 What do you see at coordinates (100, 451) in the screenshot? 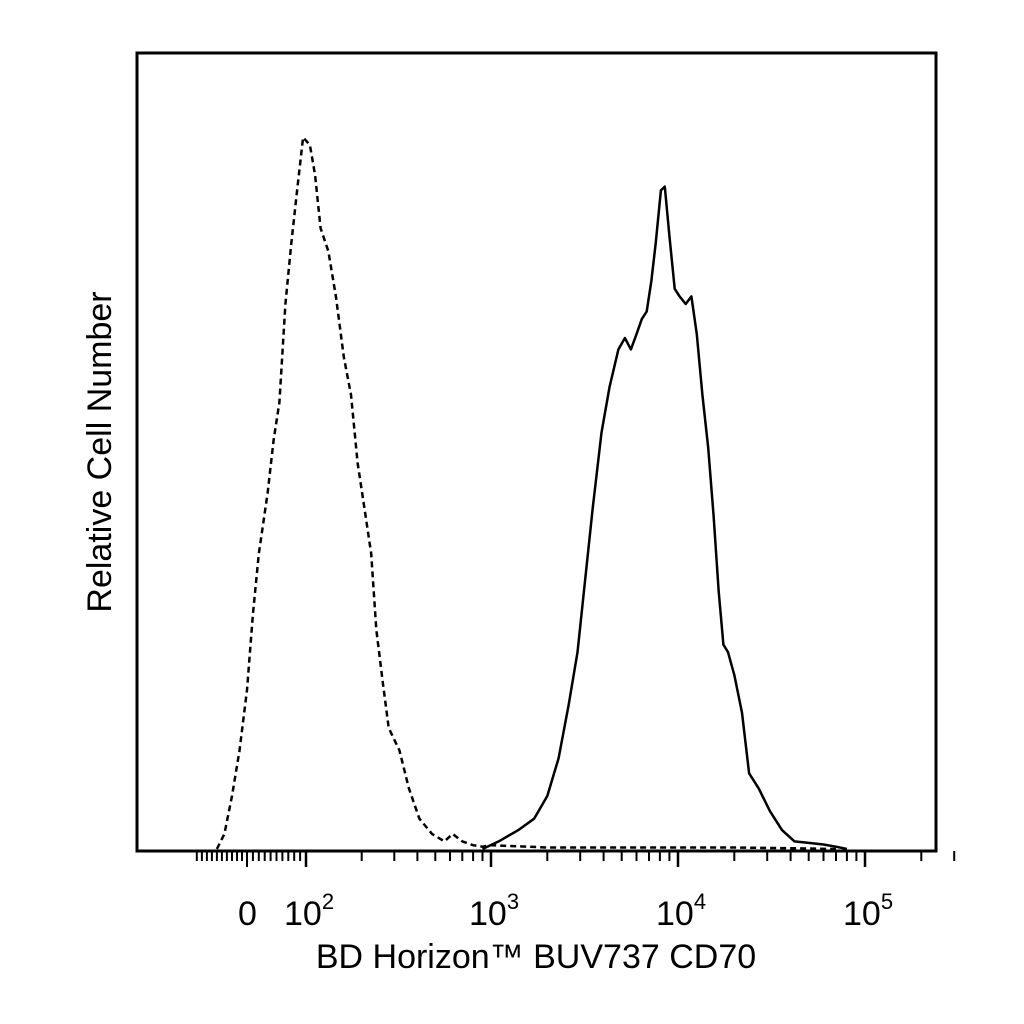
I see `y-axis-title: Relative Cell Number` at bounding box center [100, 451].